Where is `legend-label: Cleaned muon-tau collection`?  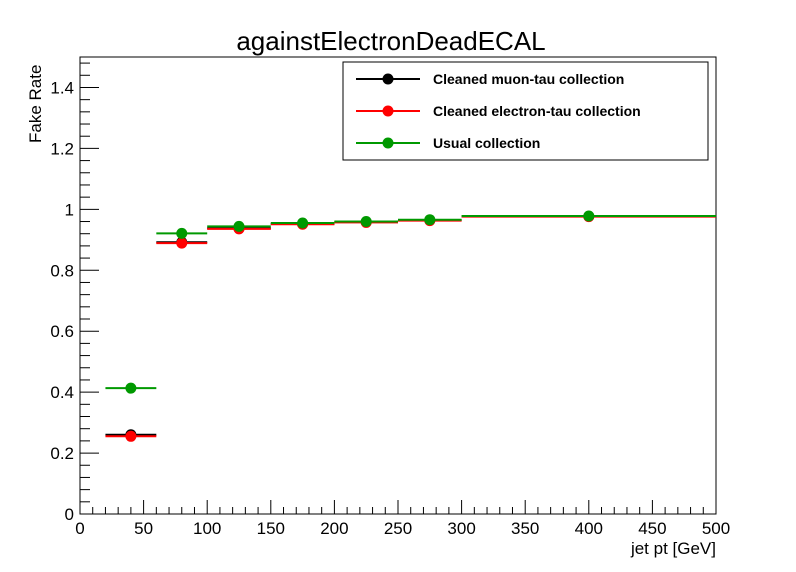 legend-label: Cleaned muon-tau collection is located at coordinates (528, 79).